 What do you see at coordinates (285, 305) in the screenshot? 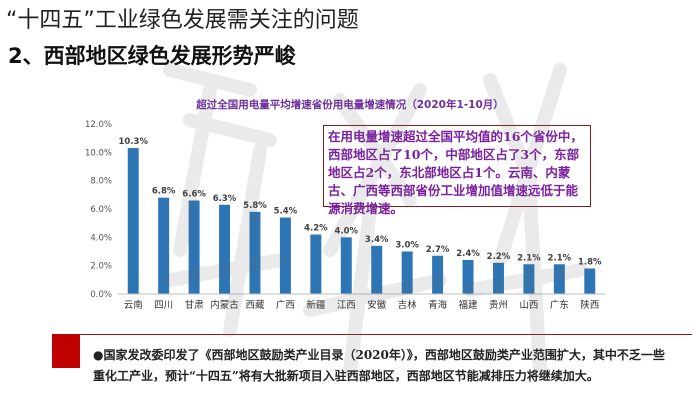
I see `x-tick-label: 广西` at bounding box center [285, 305].